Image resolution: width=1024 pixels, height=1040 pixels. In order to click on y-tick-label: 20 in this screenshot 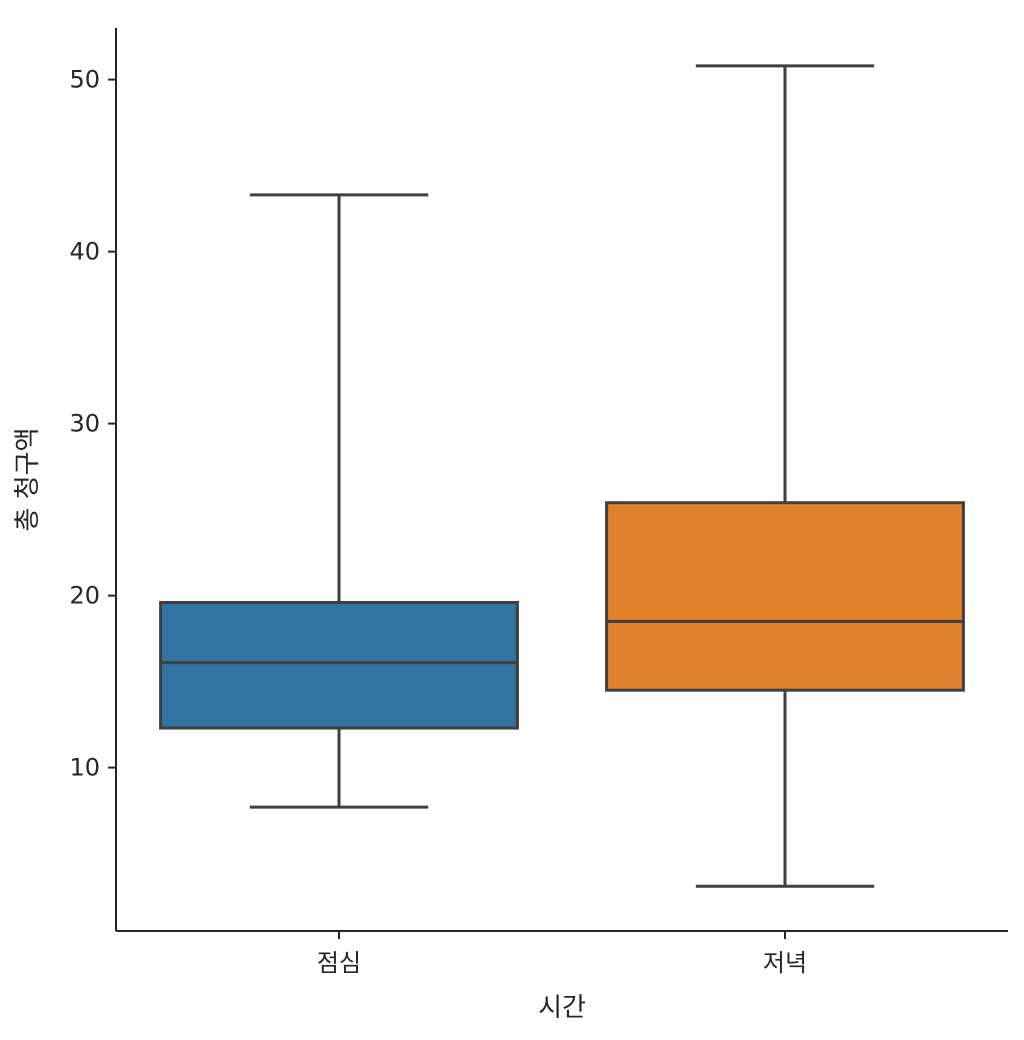, I will do `click(84, 596)`.